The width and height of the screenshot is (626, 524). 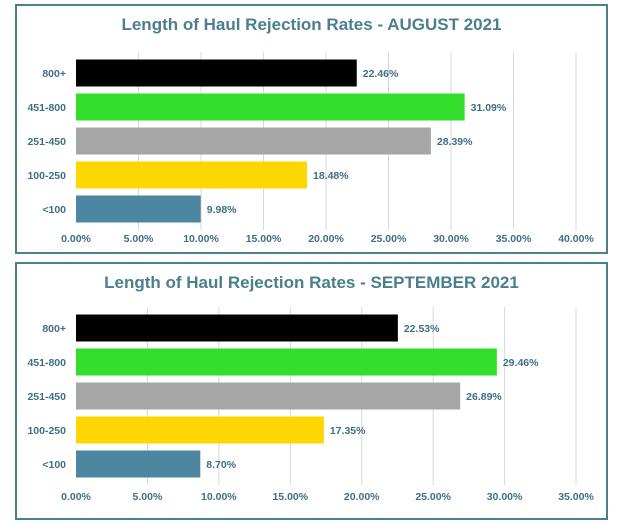 I want to click on value-label: 31.09%, so click(x=489, y=108).